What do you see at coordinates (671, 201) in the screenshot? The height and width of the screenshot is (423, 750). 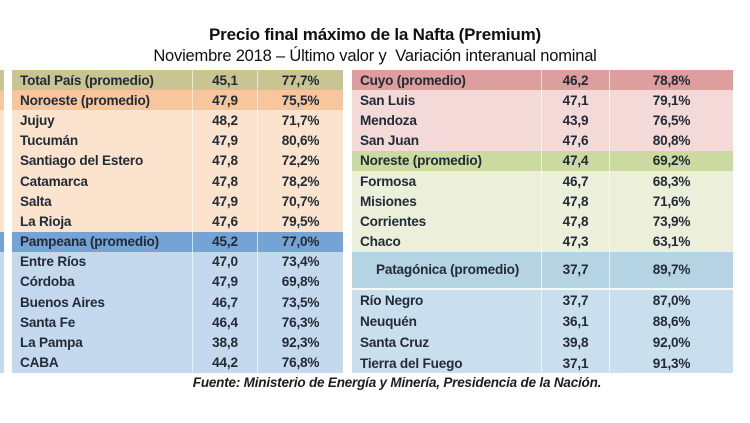 I see `variation-value: 71,6%` at bounding box center [671, 201].